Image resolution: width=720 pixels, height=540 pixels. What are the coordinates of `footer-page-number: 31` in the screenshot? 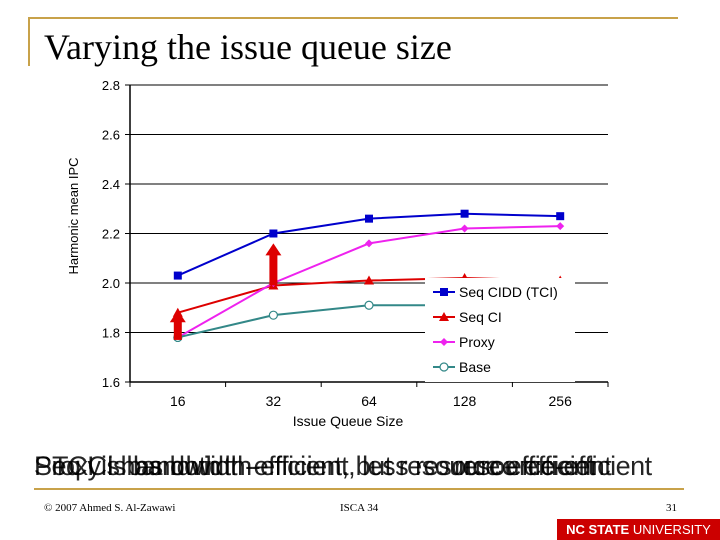 It's located at (671, 508).